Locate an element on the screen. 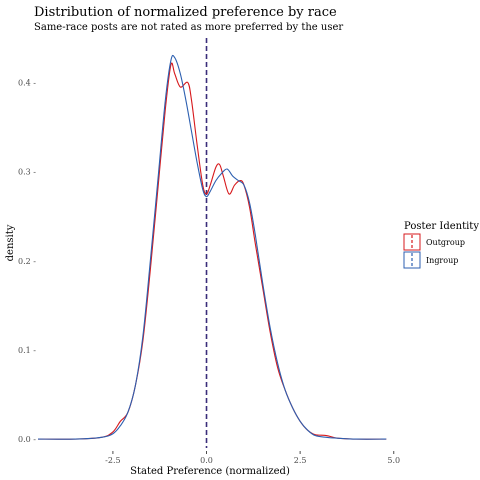 This screenshot has height=480, width=480. legend-label-ingroup: Ingroup is located at coordinates (442, 260).